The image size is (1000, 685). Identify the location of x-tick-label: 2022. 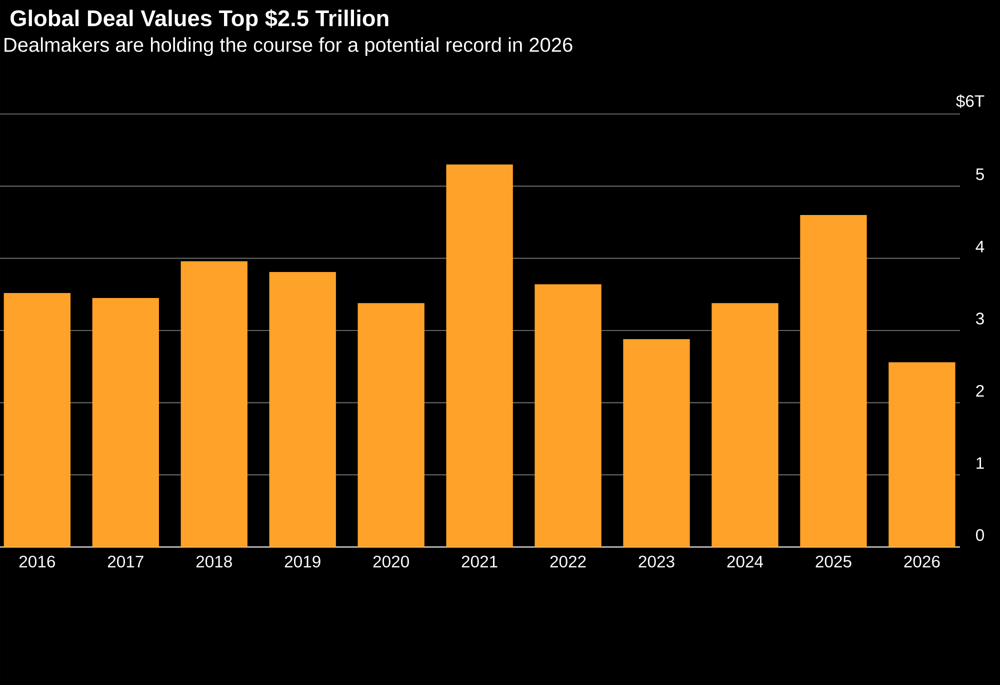
(568, 562).